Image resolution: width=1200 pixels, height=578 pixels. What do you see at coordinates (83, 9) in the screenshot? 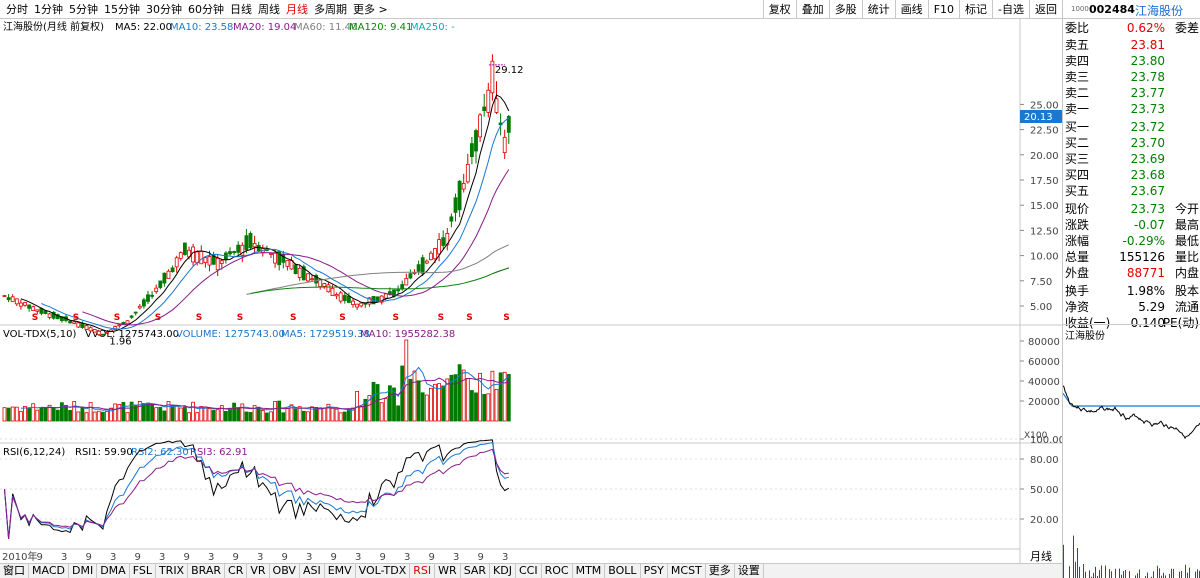
I see `period-tab: 5分钟` at bounding box center [83, 9].